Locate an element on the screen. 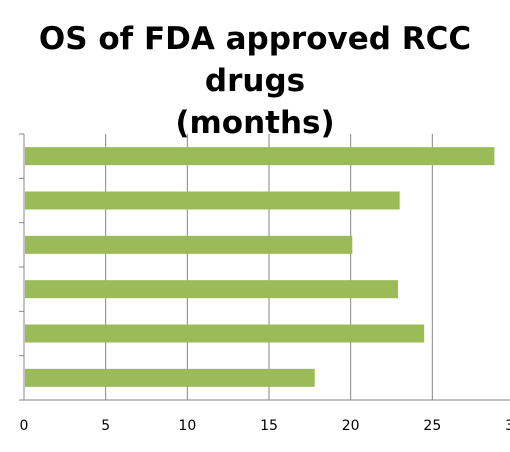 Image resolution: width=510 pixels, height=452 pixels. x-tick-label-2: 10 is located at coordinates (187, 426).